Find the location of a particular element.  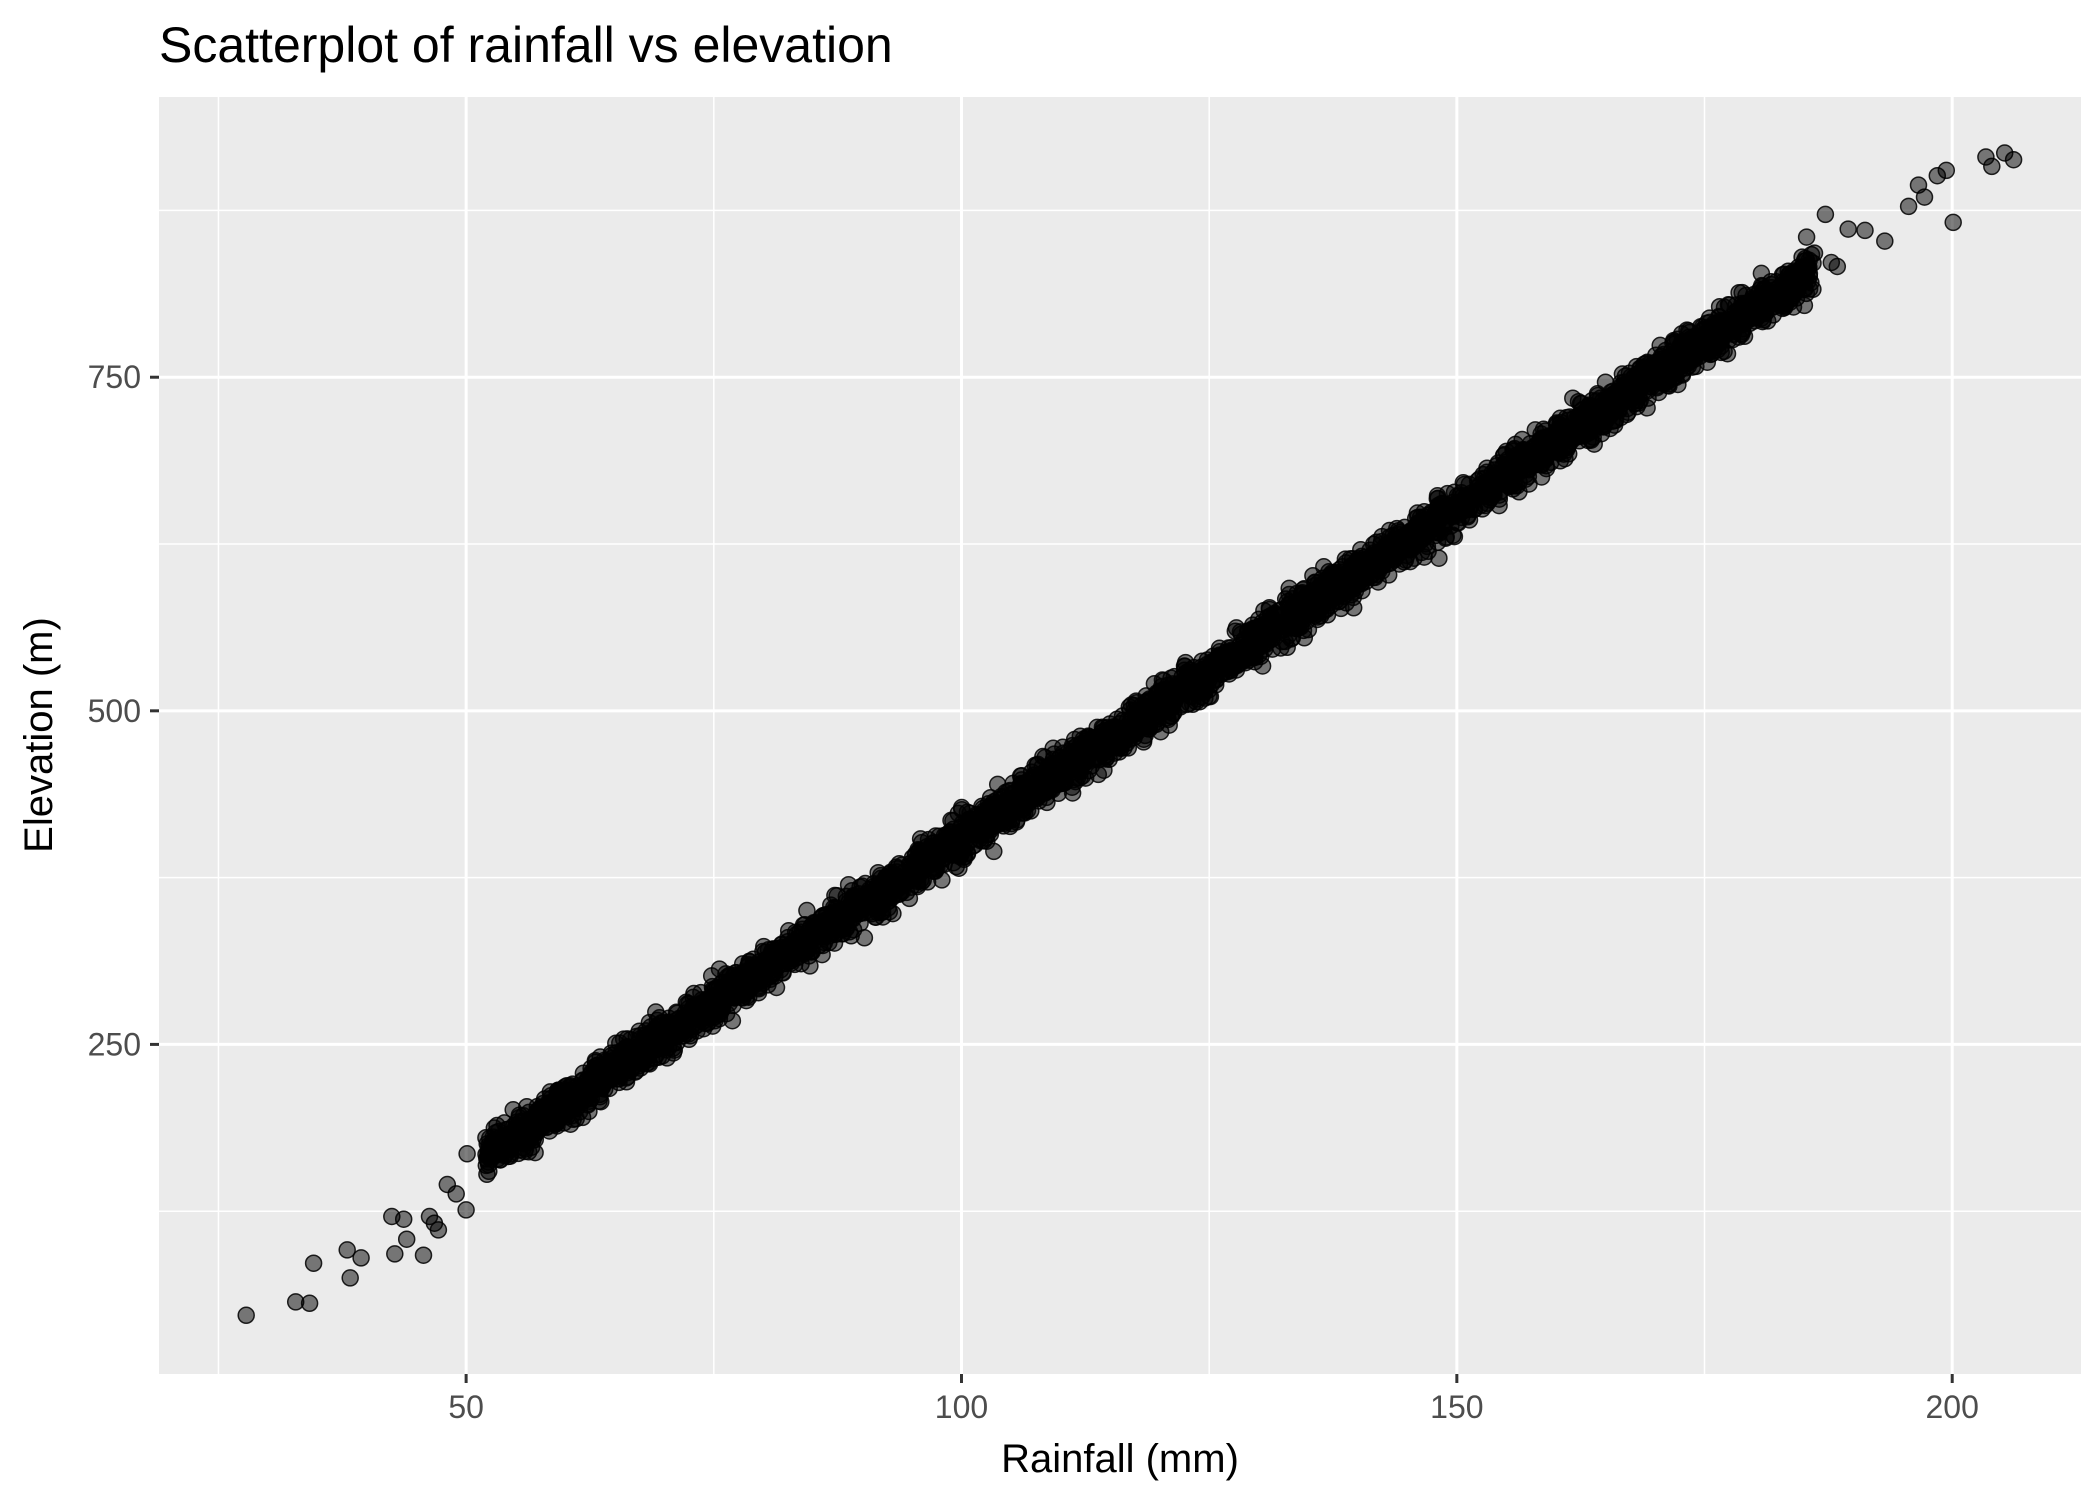

x-tick-label: 50 is located at coordinates (466, 1407).